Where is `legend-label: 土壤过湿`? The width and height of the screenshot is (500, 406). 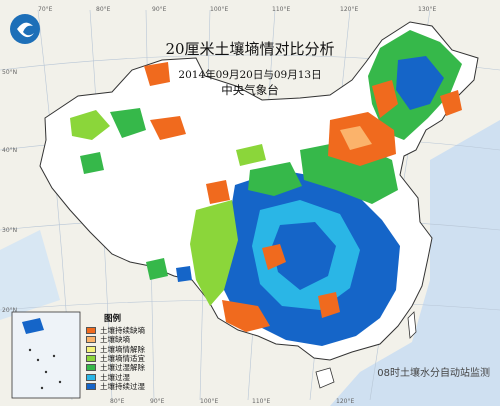
legend-label: 土壤过湿 is located at coordinates (115, 377).